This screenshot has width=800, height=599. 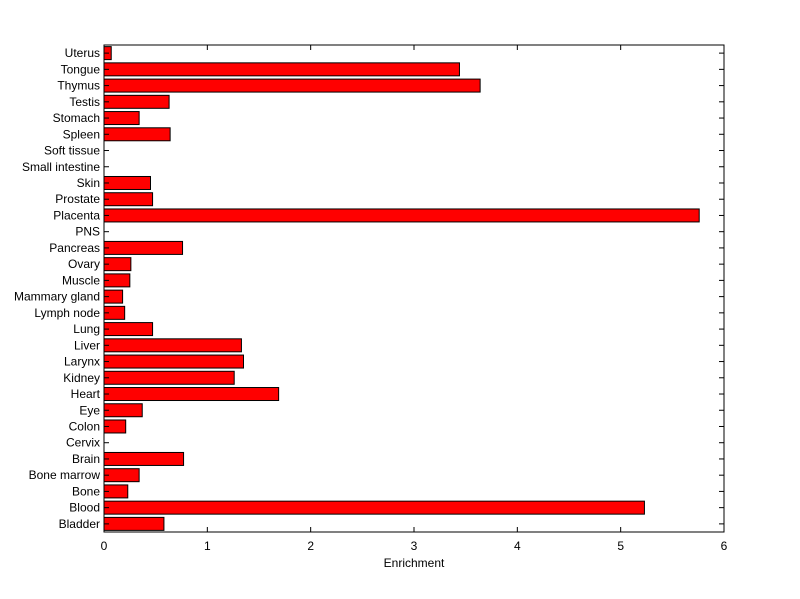 I want to click on bar-eye, so click(x=123, y=410).